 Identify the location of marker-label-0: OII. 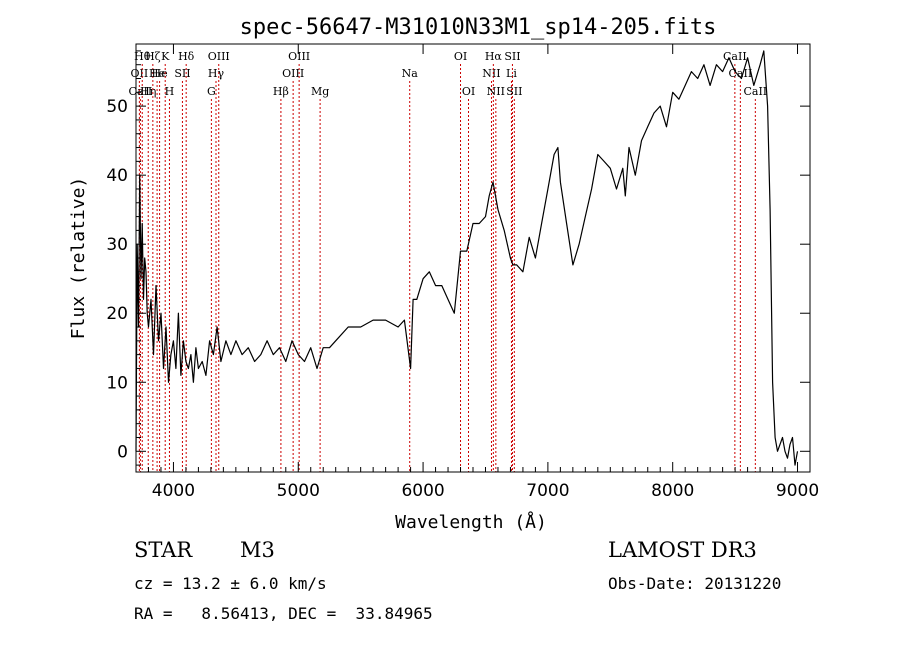
(140, 73).